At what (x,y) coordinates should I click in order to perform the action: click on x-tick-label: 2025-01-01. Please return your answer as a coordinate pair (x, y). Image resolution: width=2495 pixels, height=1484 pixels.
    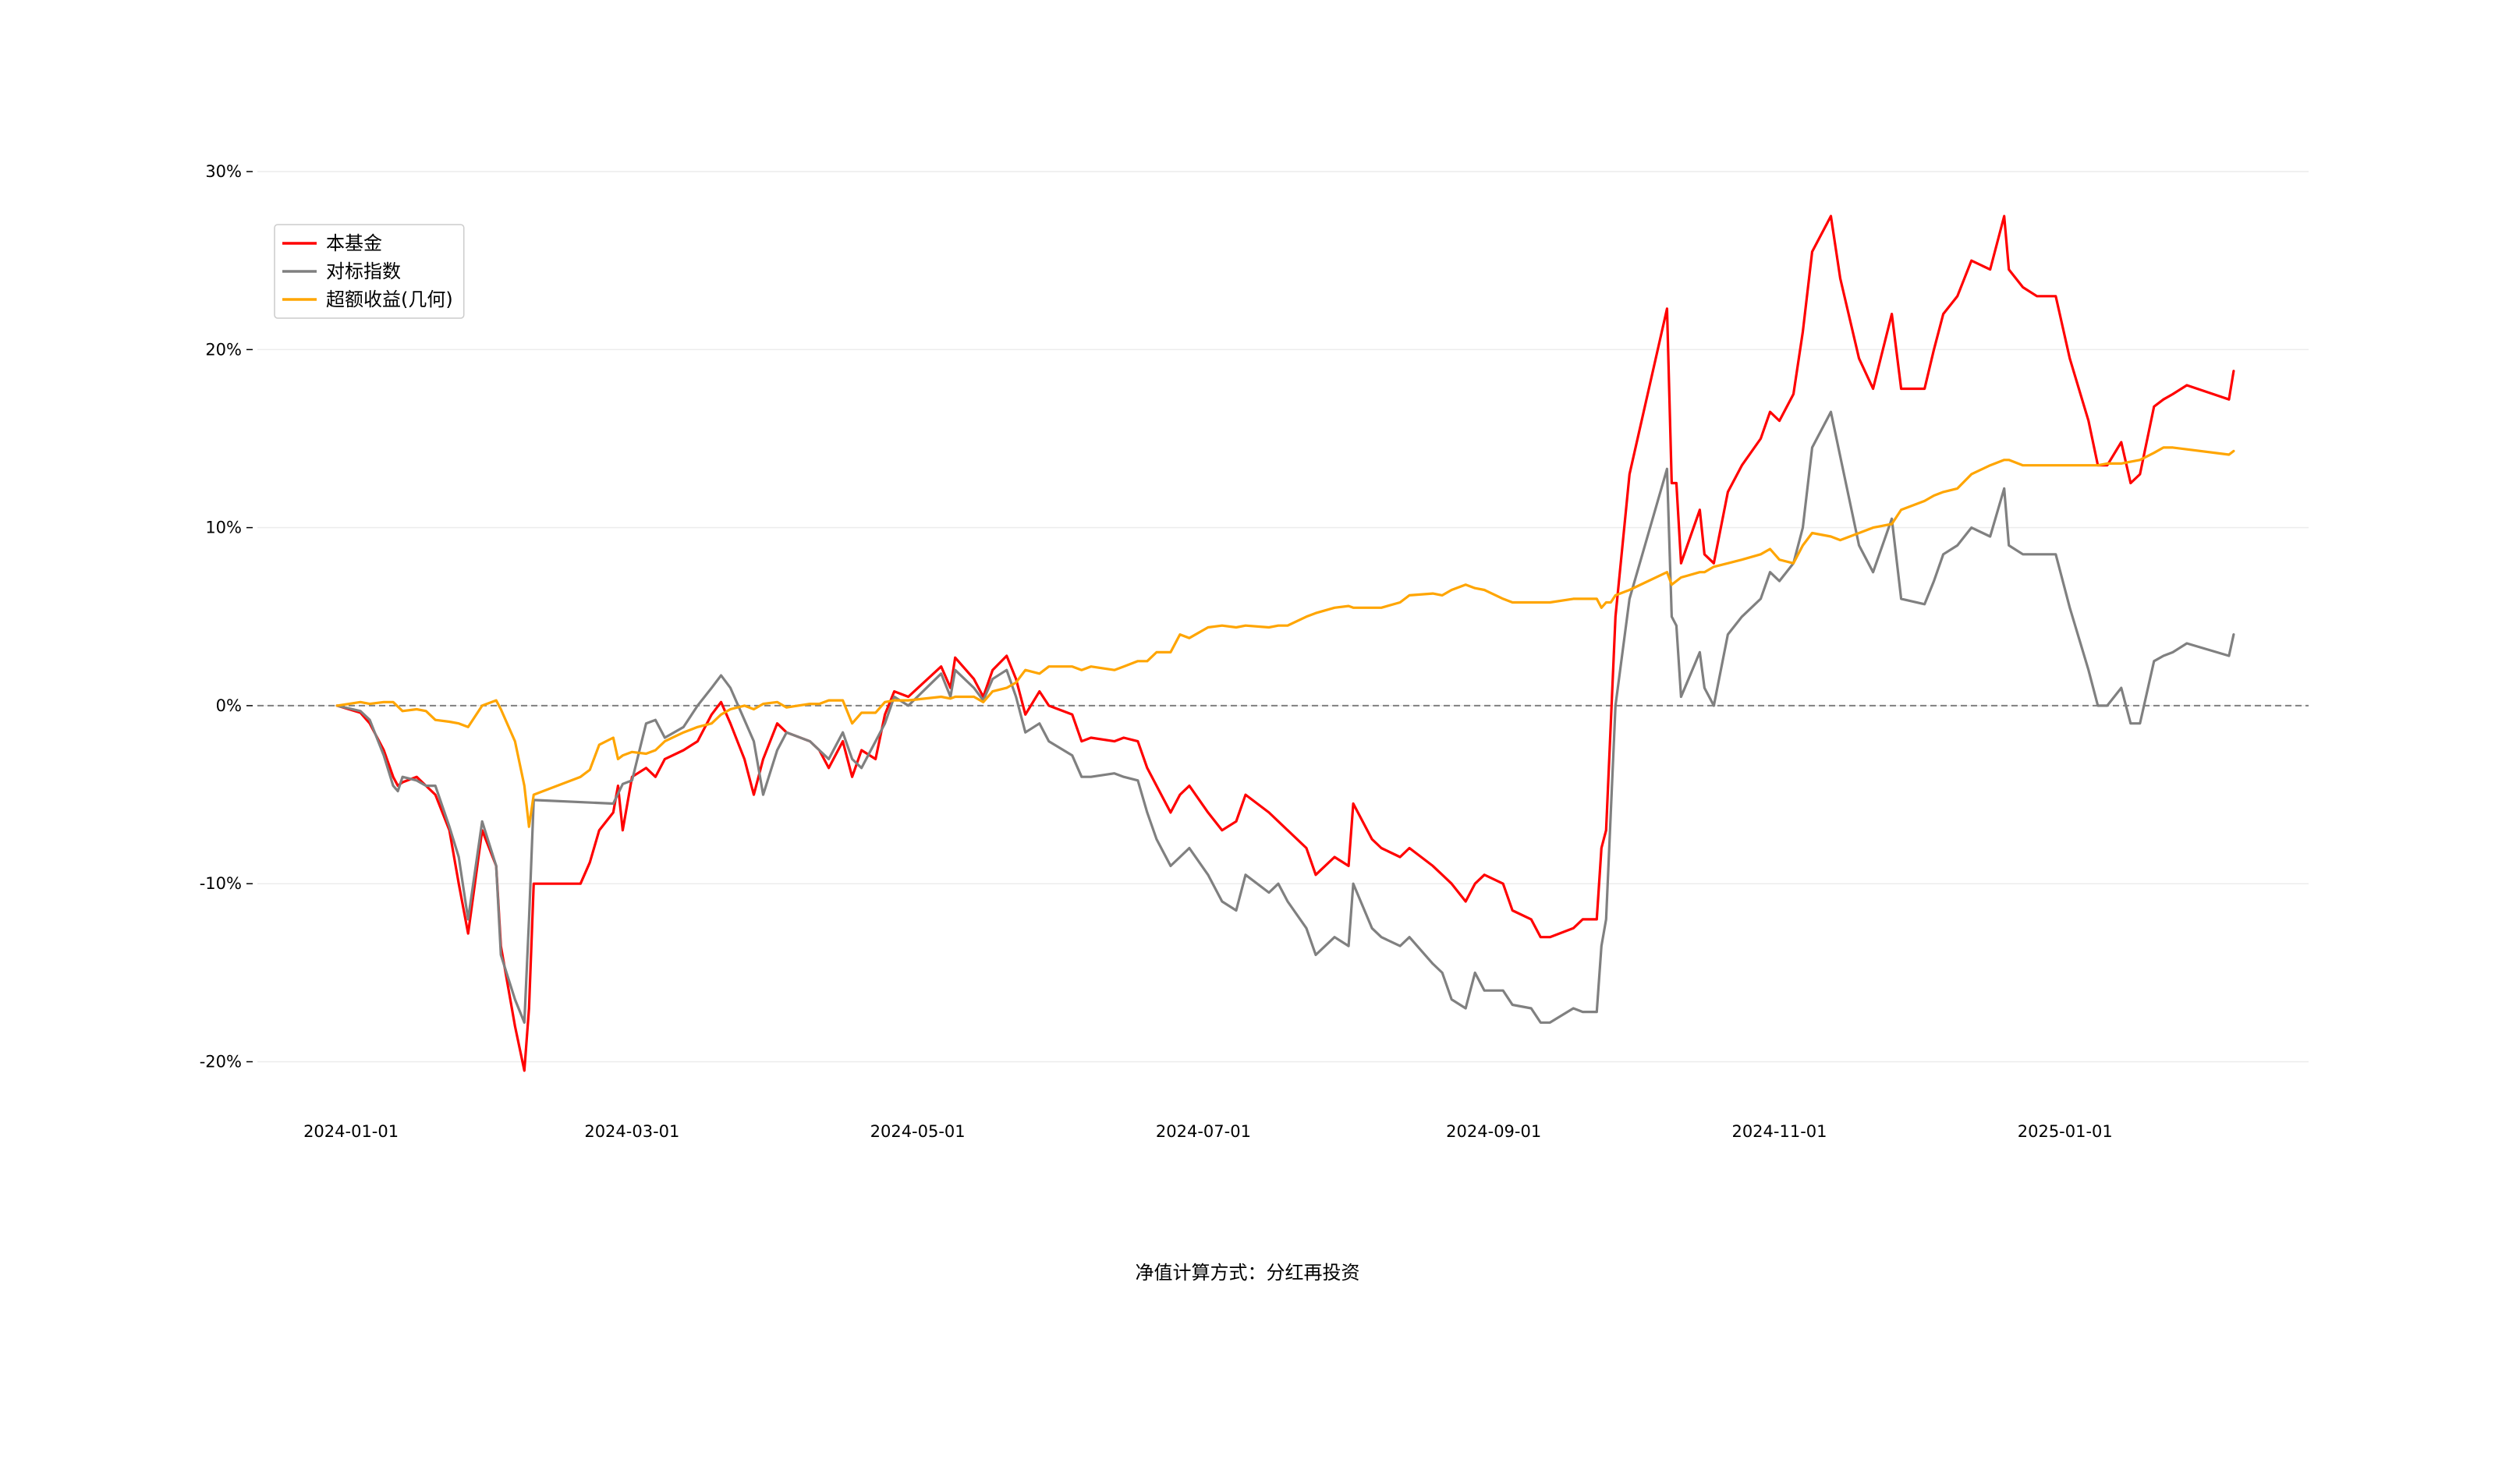
    Looking at the image, I should click on (2065, 1131).